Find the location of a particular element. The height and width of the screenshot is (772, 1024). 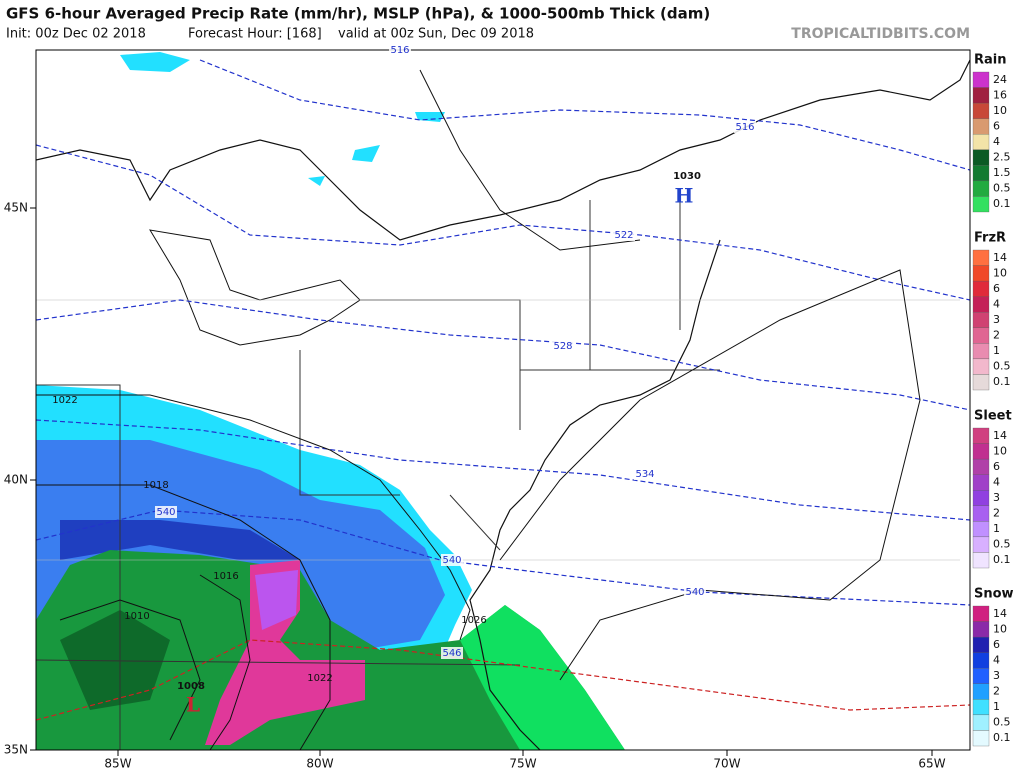

lat-label: 35N is located at coordinates (16, 750).